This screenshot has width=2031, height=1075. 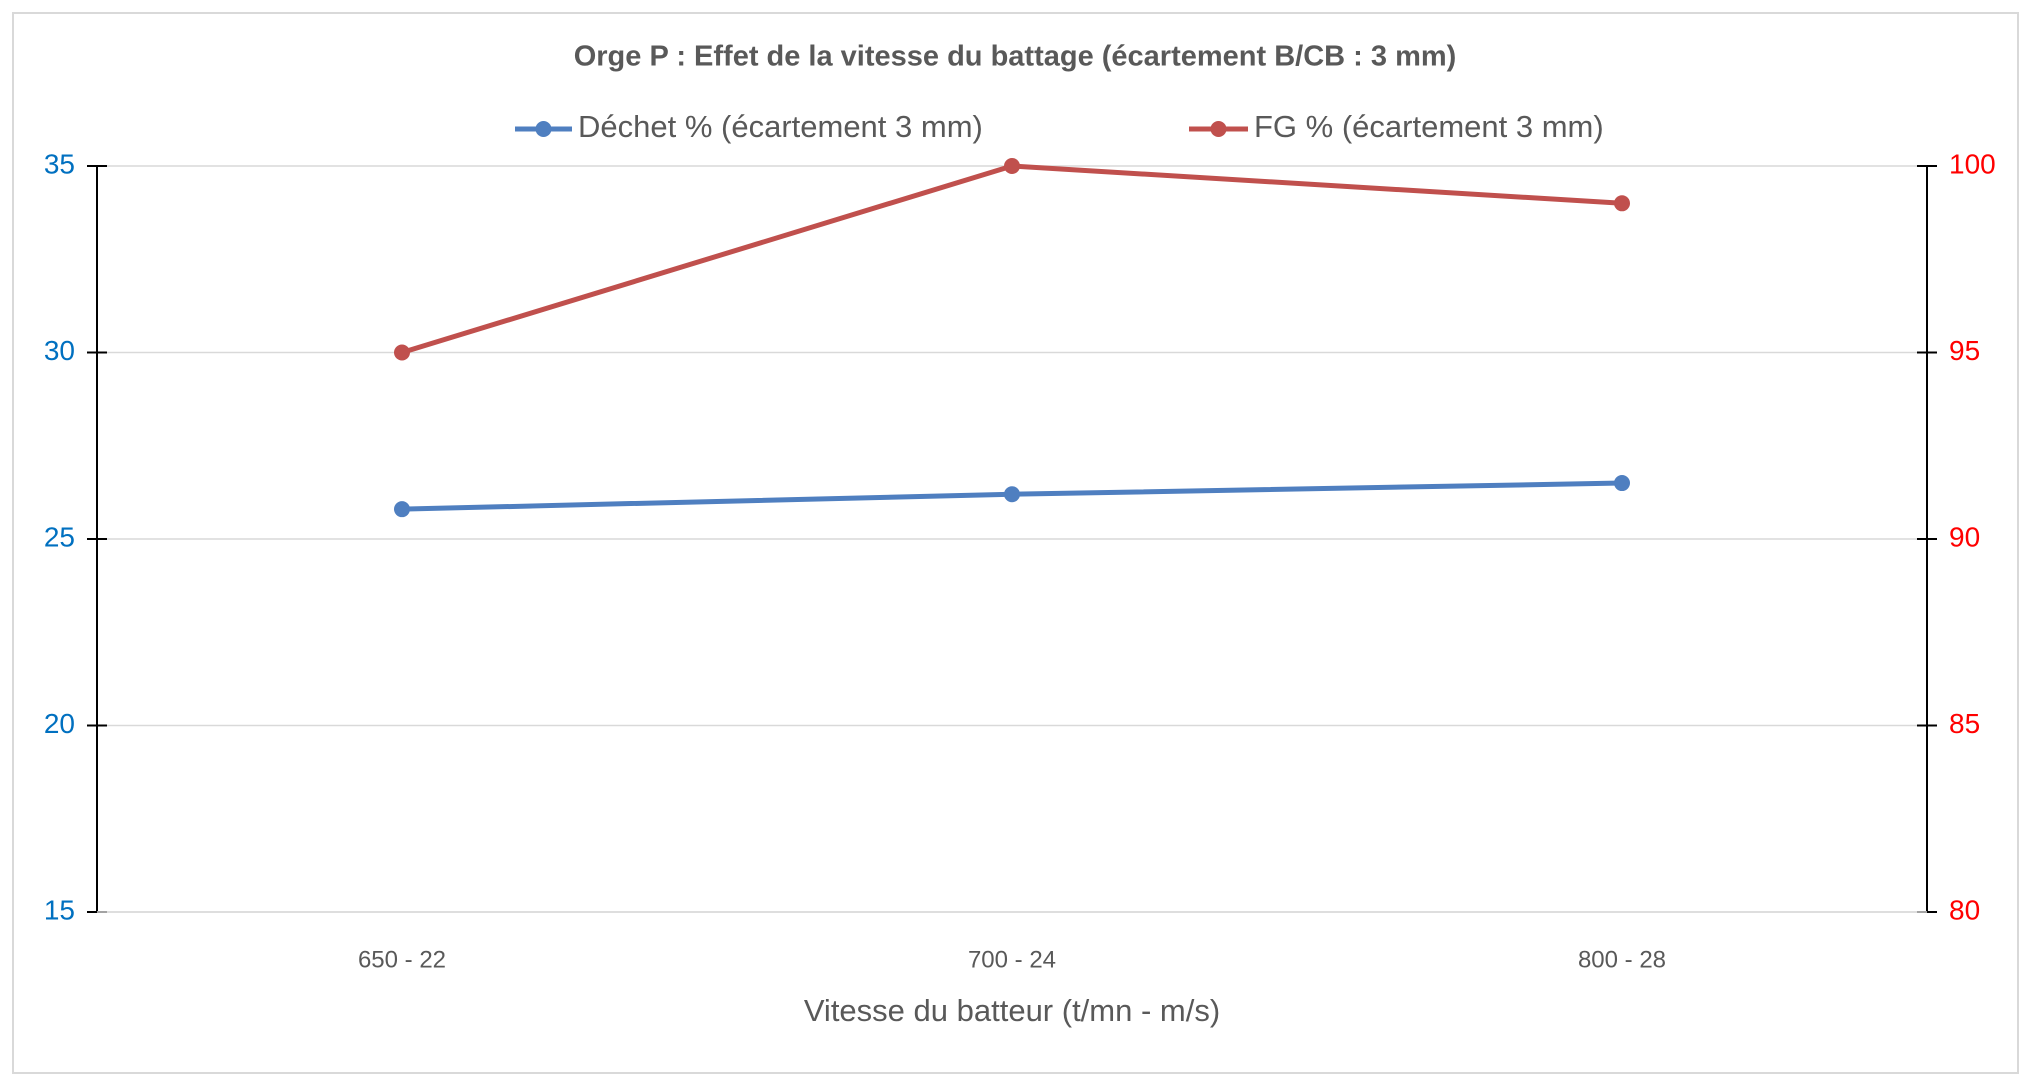 I want to click on y2-tick-label: 100, so click(x=1972, y=163).